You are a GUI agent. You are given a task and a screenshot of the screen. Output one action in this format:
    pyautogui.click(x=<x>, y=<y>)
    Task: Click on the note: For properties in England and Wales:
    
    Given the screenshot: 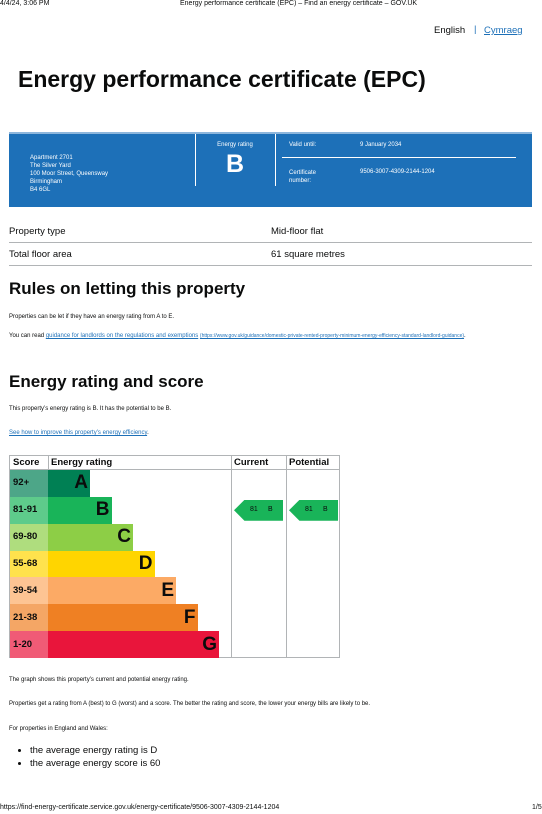 What is the action you would take?
    pyautogui.click(x=58, y=729)
    